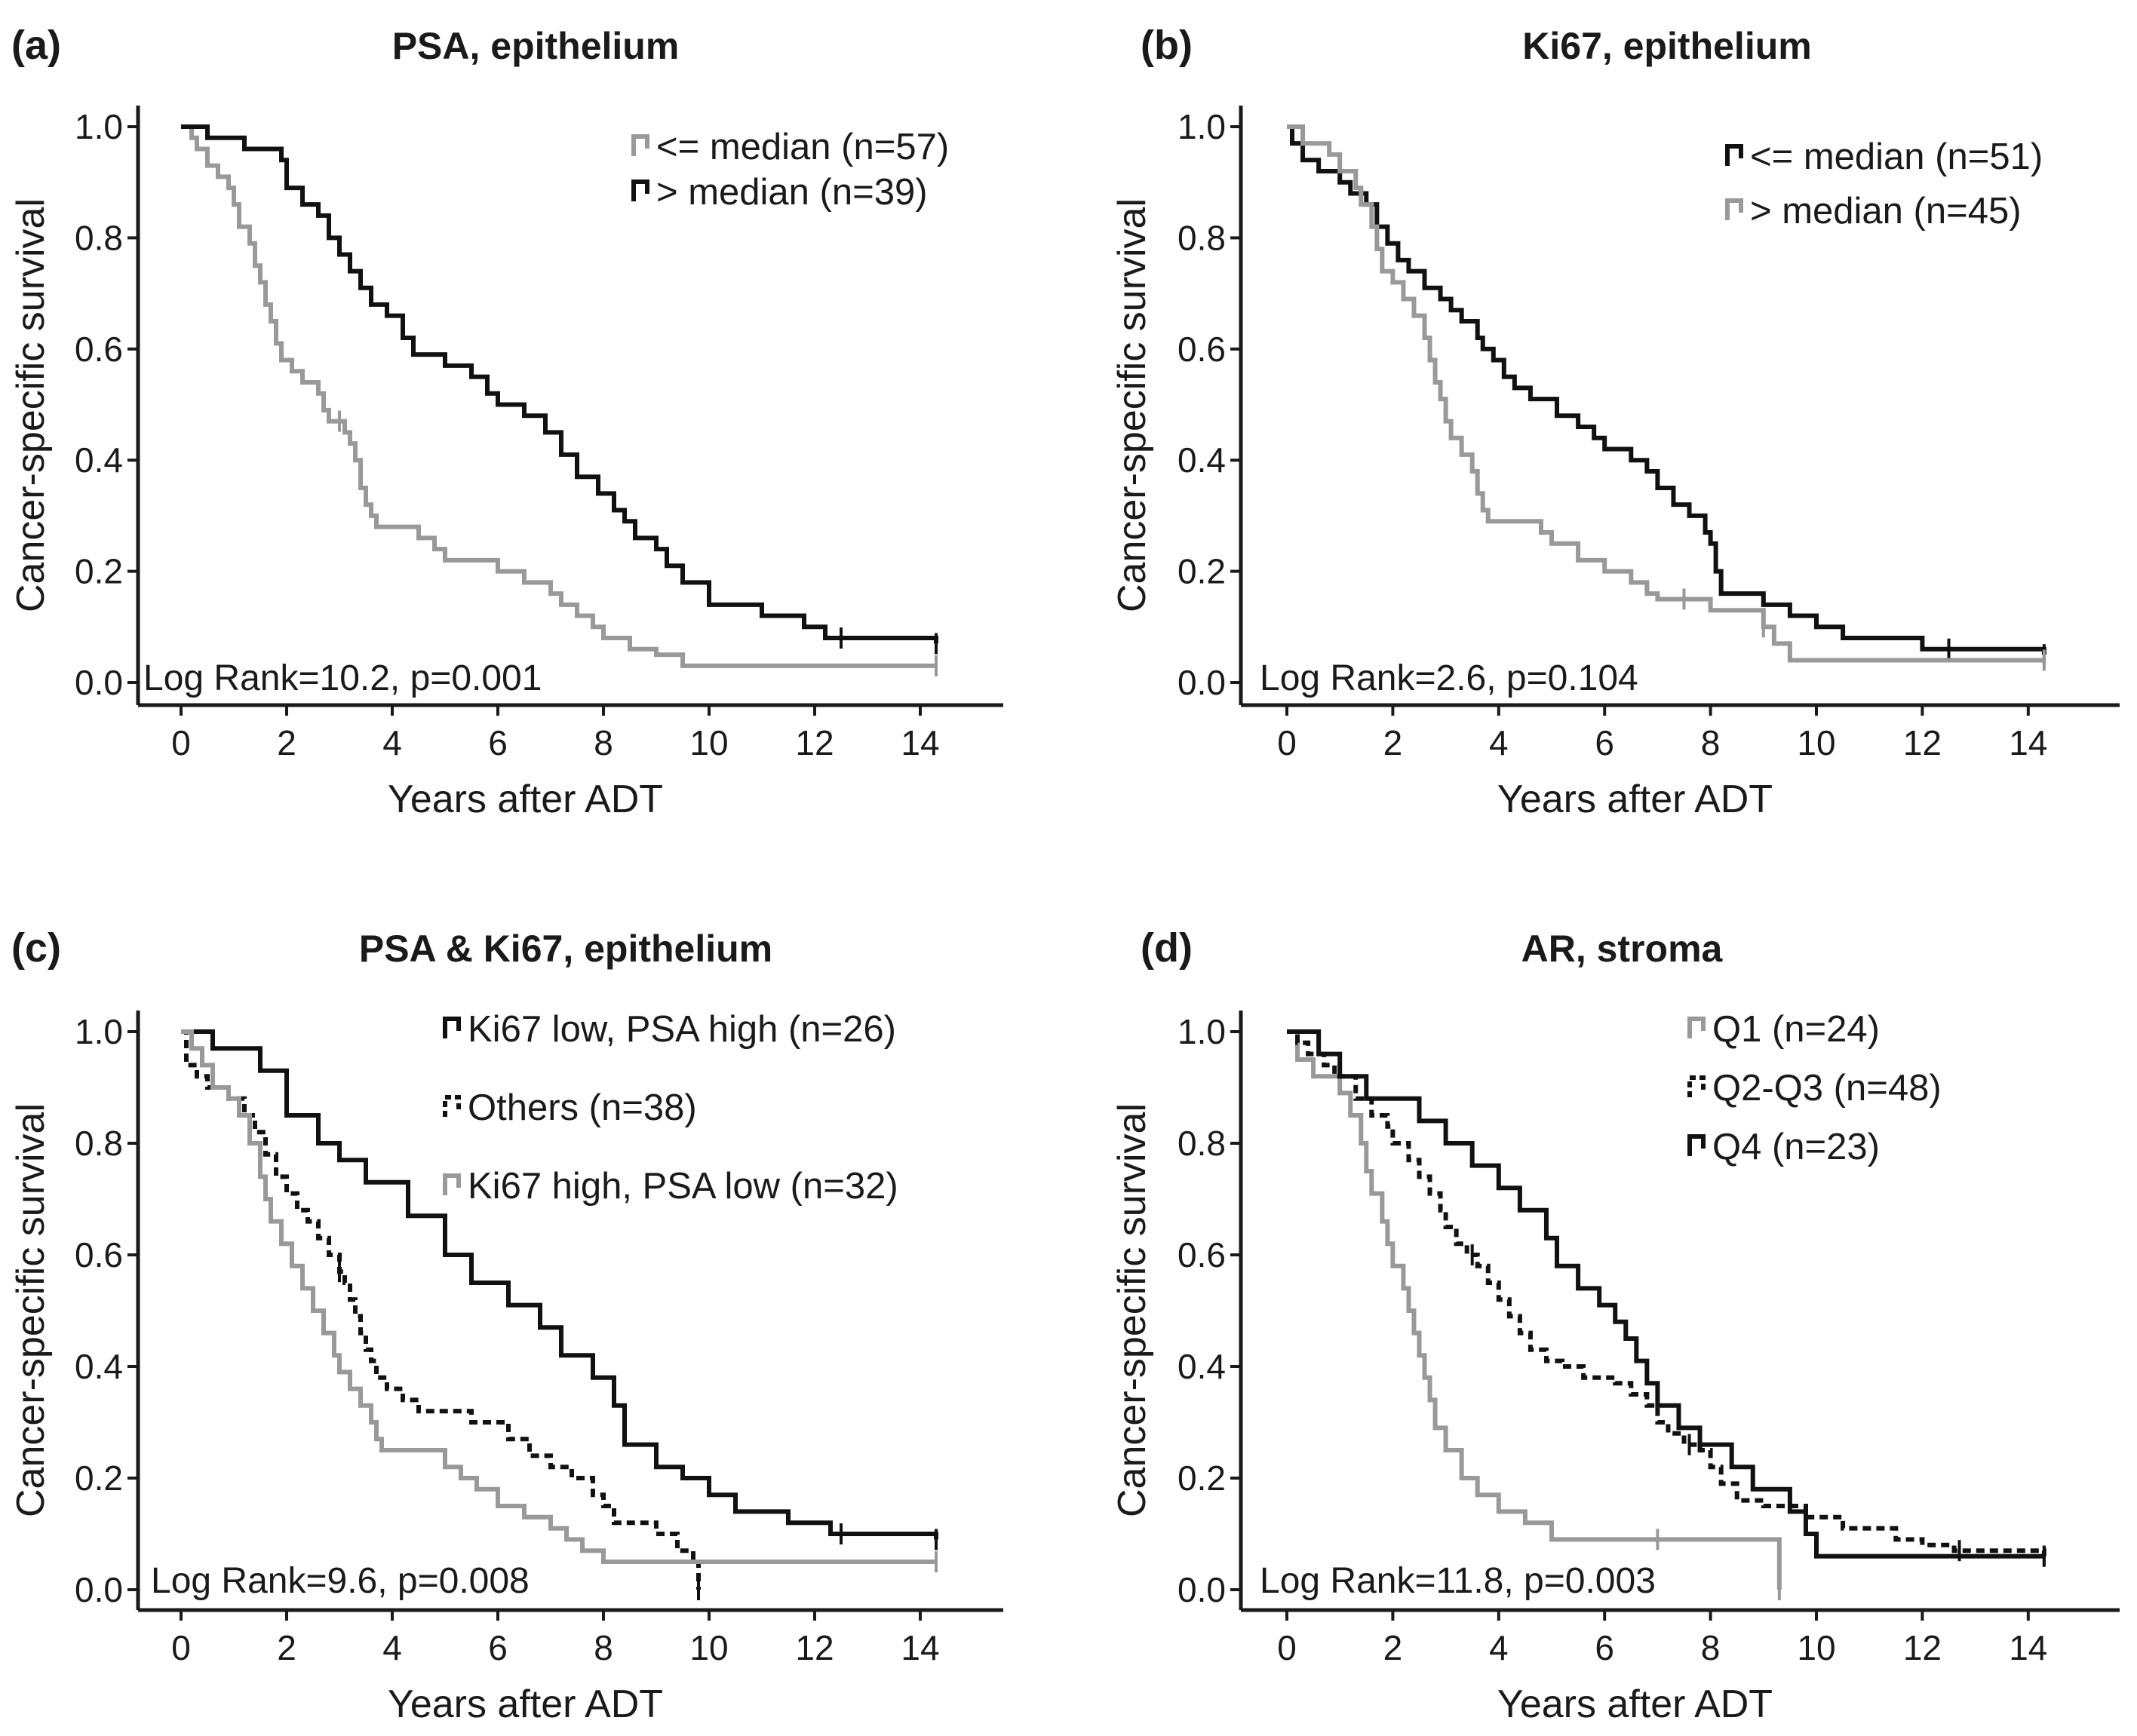  I want to click on panel-label: (a), so click(36, 45).